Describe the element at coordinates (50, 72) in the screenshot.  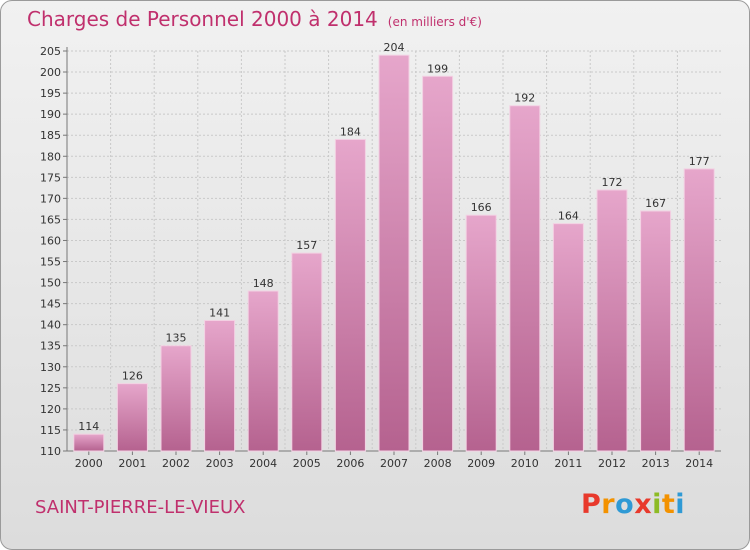
I see `y-tick-label: 200` at that location.